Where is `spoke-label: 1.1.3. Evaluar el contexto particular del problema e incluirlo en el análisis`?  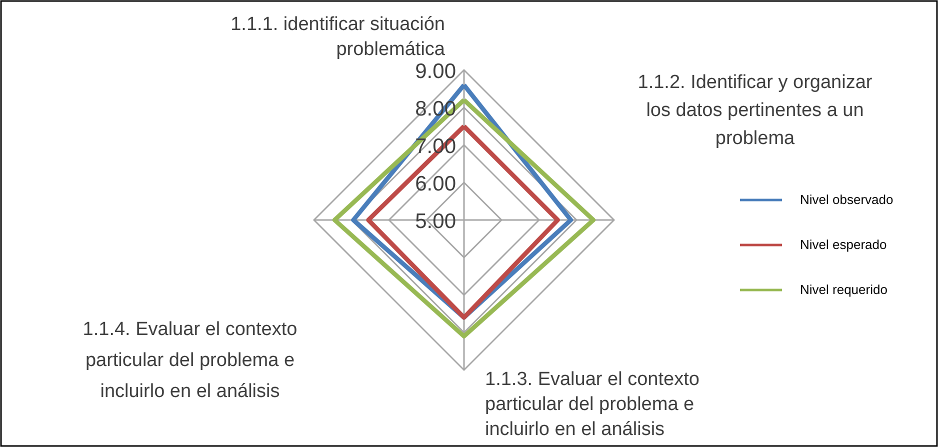
spoke-label: 1.1.3. Evaluar el contexto particular del problema e incluirlo en el análisis is located at coordinates (592, 404).